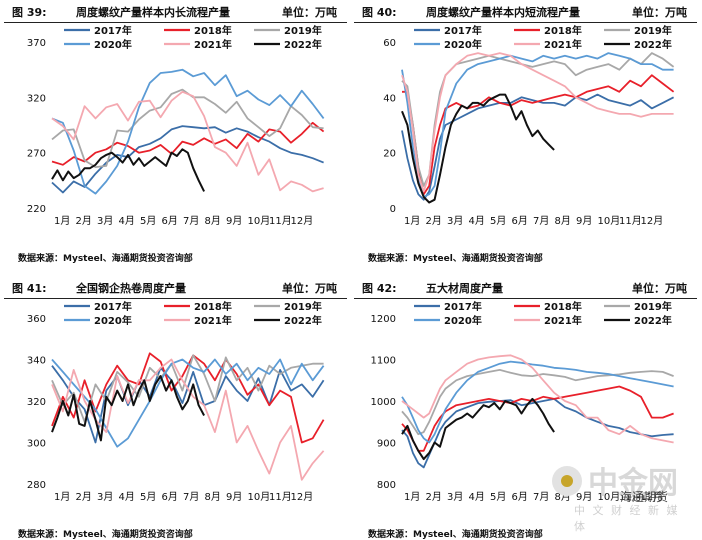 Image resolution: width=702 pixels, height=540 pixels. What do you see at coordinates (36, 209) in the screenshot?
I see `y-tick-label: 220` at bounding box center [36, 209].